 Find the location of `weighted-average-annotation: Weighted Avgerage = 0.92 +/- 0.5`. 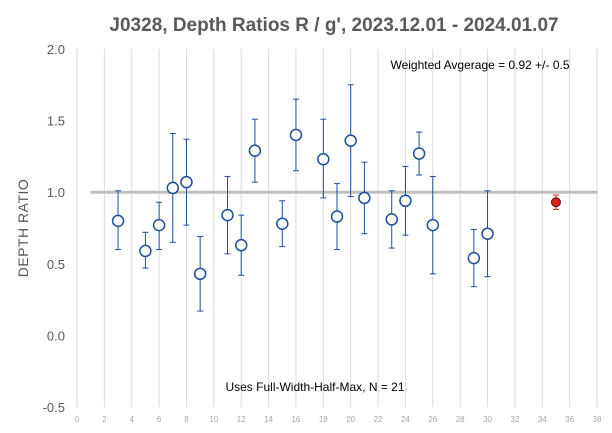

weighted-average-annotation: Weighted Avgerage = 0.92 +/- 0.5 is located at coordinates (479, 65).